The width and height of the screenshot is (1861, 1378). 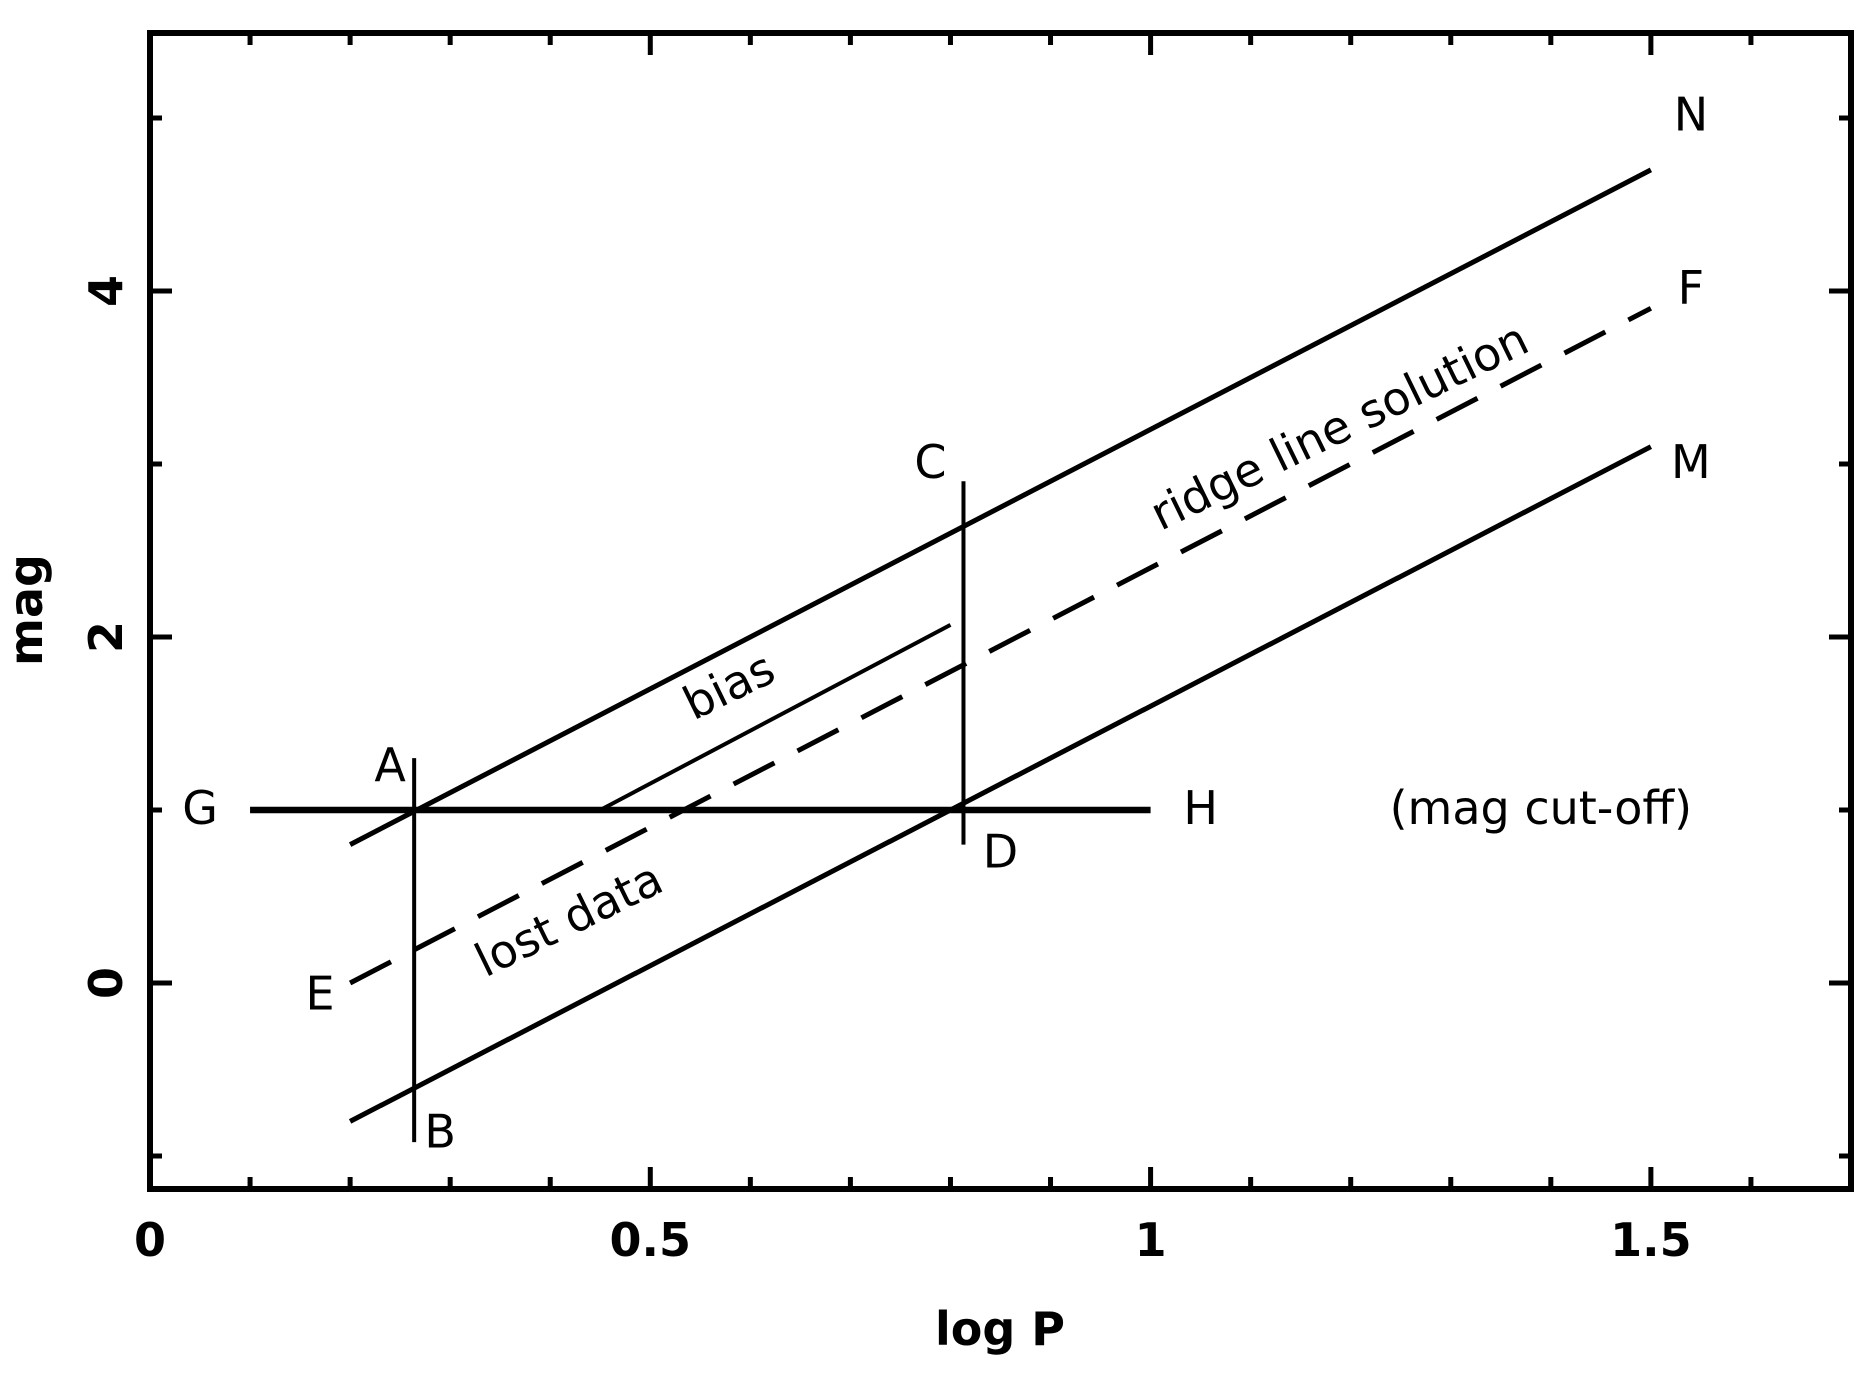 What do you see at coordinates (1339, 426) in the screenshot?
I see `annotation-ridge-line-solution: ridge line solution` at bounding box center [1339, 426].